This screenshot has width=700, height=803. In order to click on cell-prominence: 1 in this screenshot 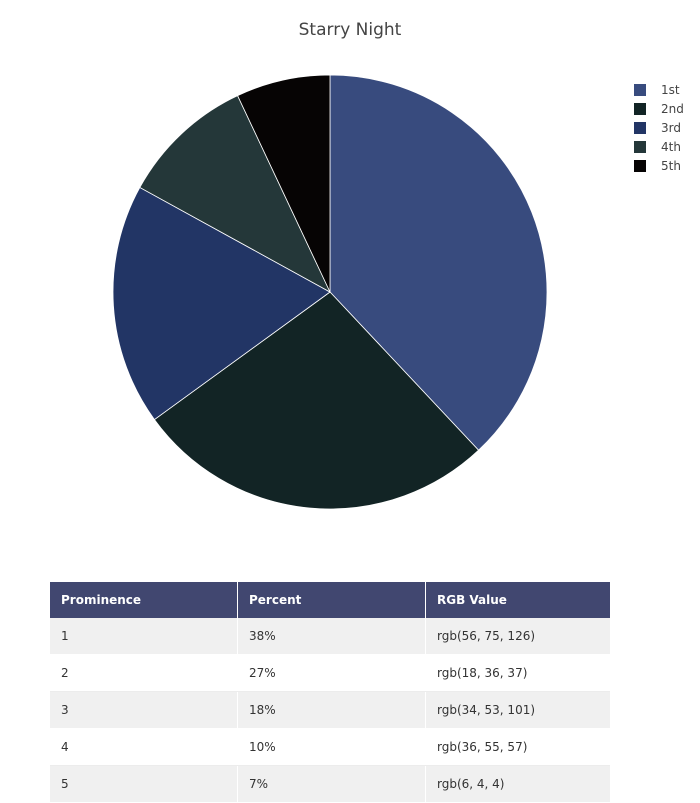, I will do `click(144, 636)`.